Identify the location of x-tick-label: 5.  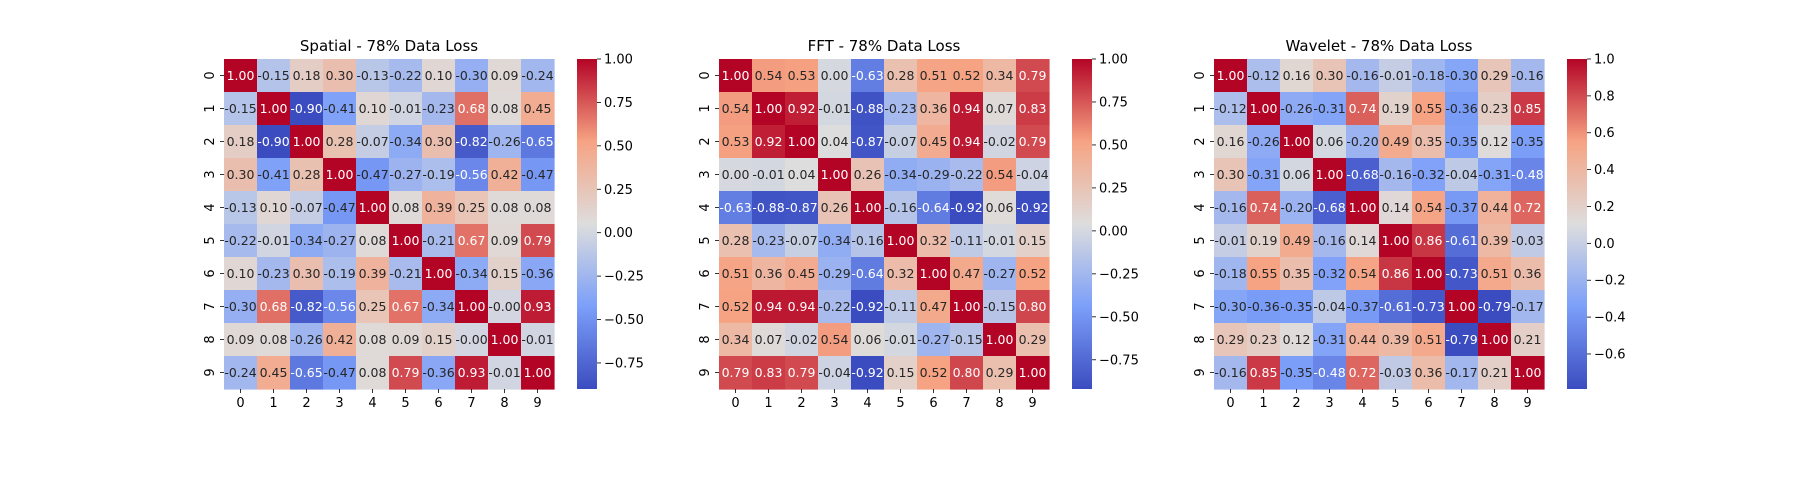
(405, 403).